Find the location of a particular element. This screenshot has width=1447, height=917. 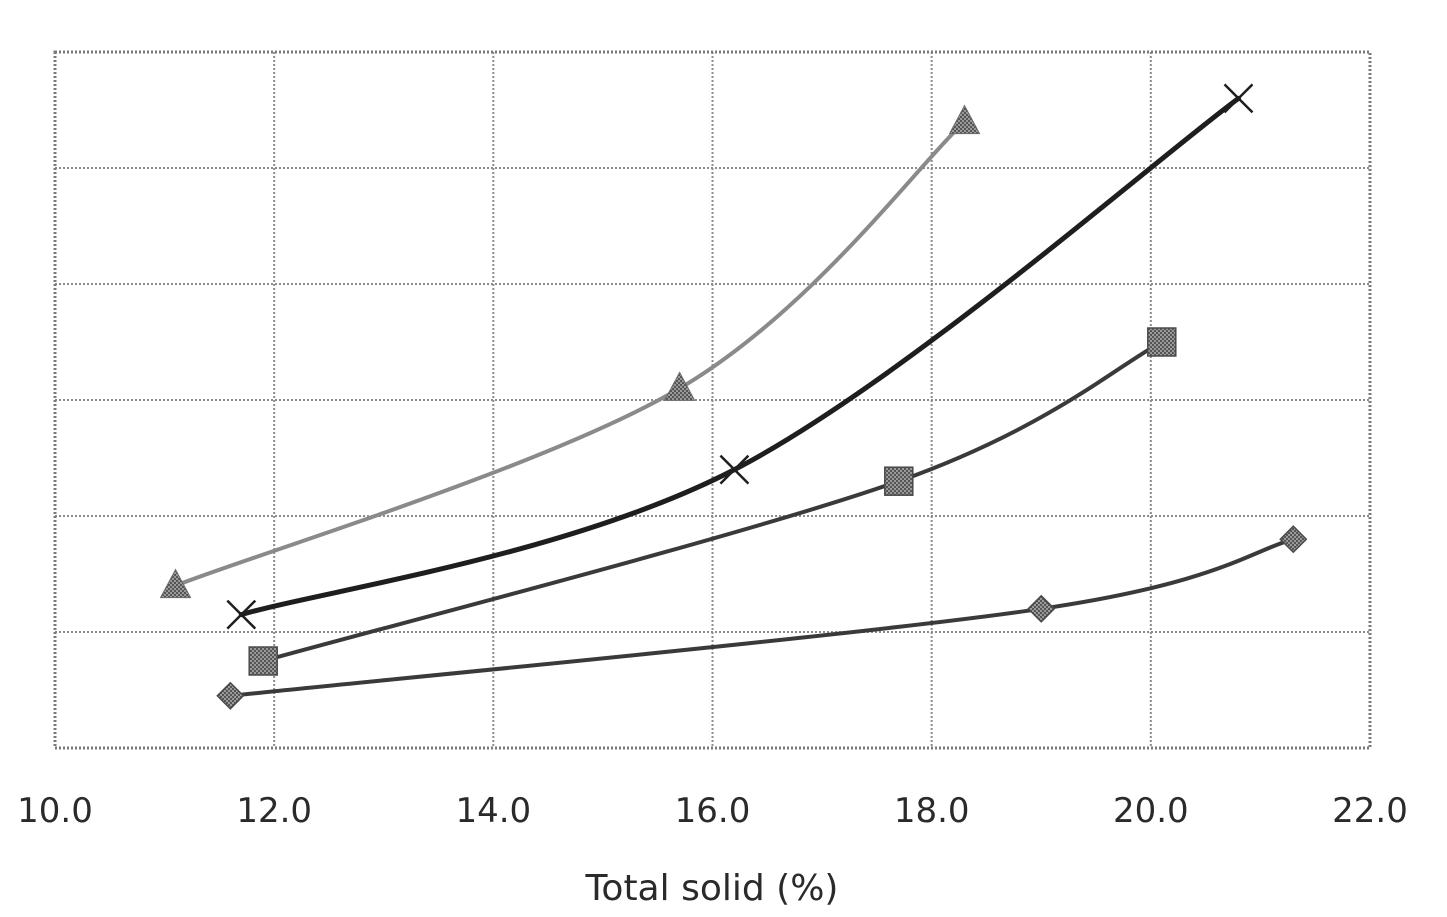

series-line-diamond is located at coordinates (762, 617).